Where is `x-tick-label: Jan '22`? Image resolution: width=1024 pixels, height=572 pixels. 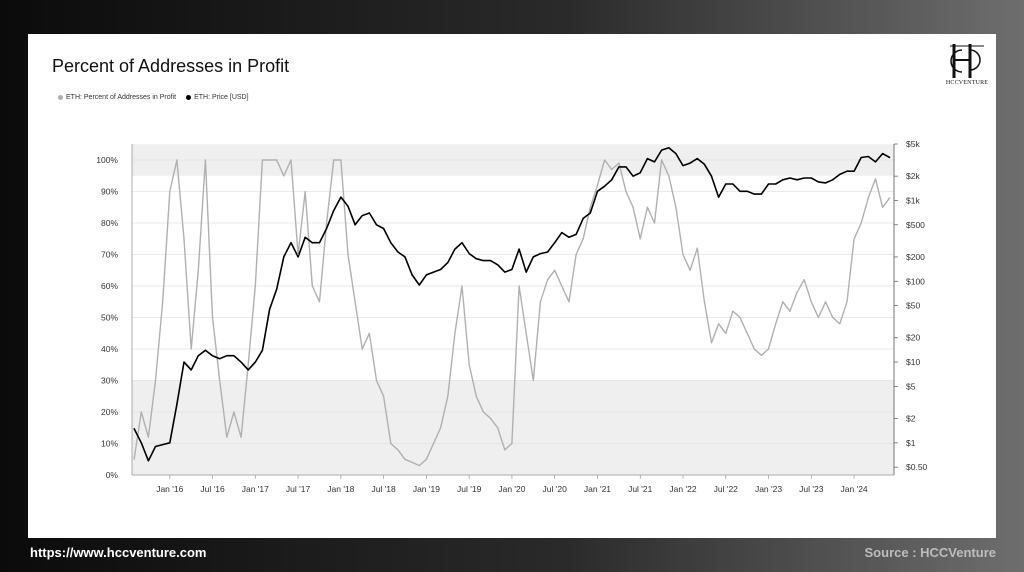
x-tick-label: Jan '22 is located at coordinates (682, 489).